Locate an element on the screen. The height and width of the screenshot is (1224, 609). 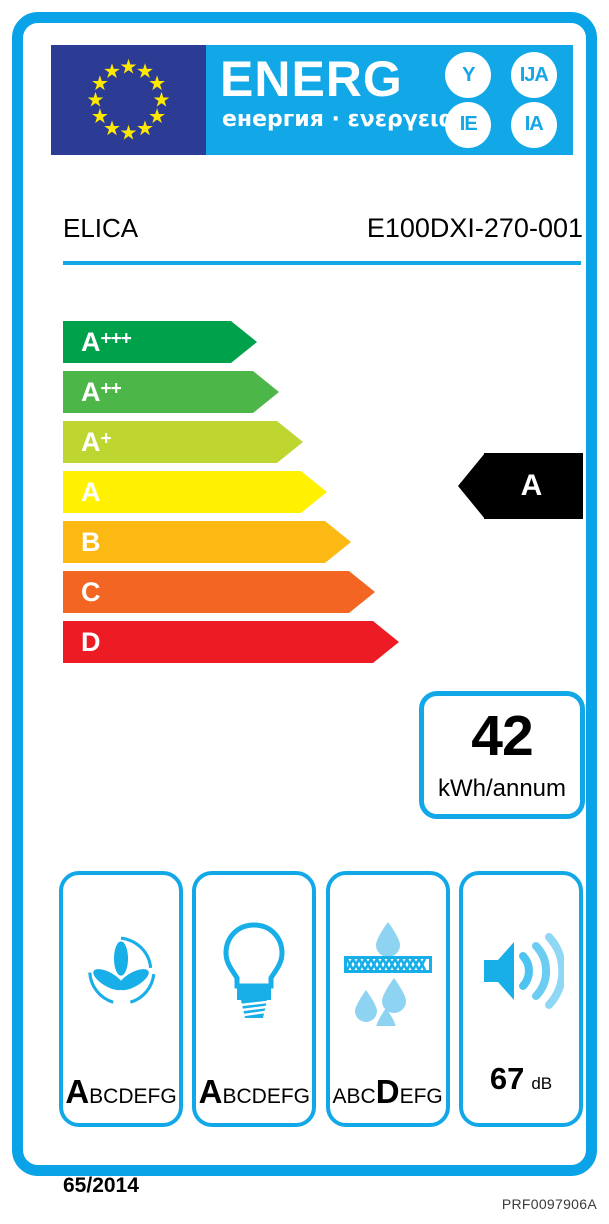
model-identifier: E100DXI-270-001 is located at coordinates (474, 228).